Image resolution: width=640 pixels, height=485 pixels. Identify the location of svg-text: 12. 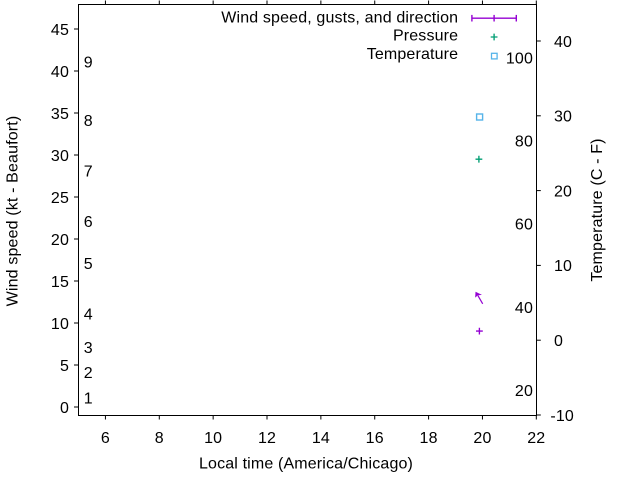
(267, 438).